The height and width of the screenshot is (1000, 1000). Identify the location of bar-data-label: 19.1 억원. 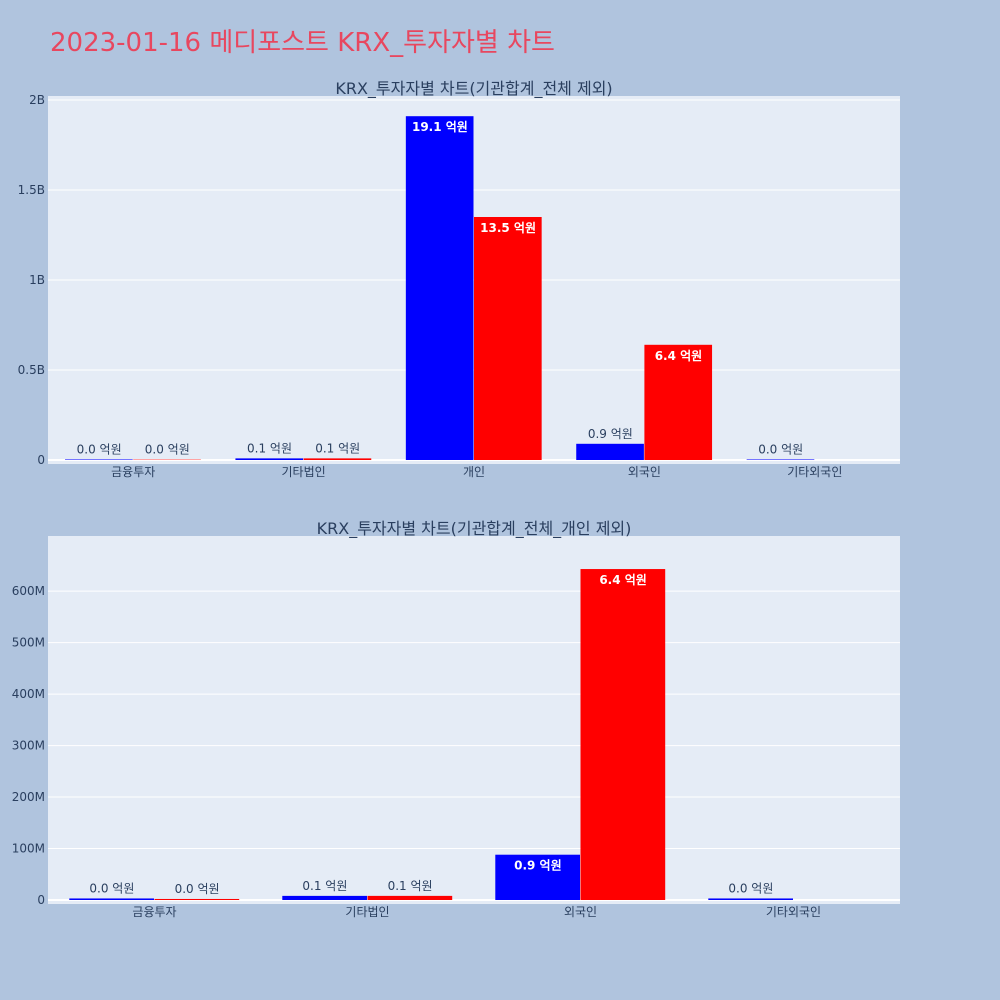
(440, 127).